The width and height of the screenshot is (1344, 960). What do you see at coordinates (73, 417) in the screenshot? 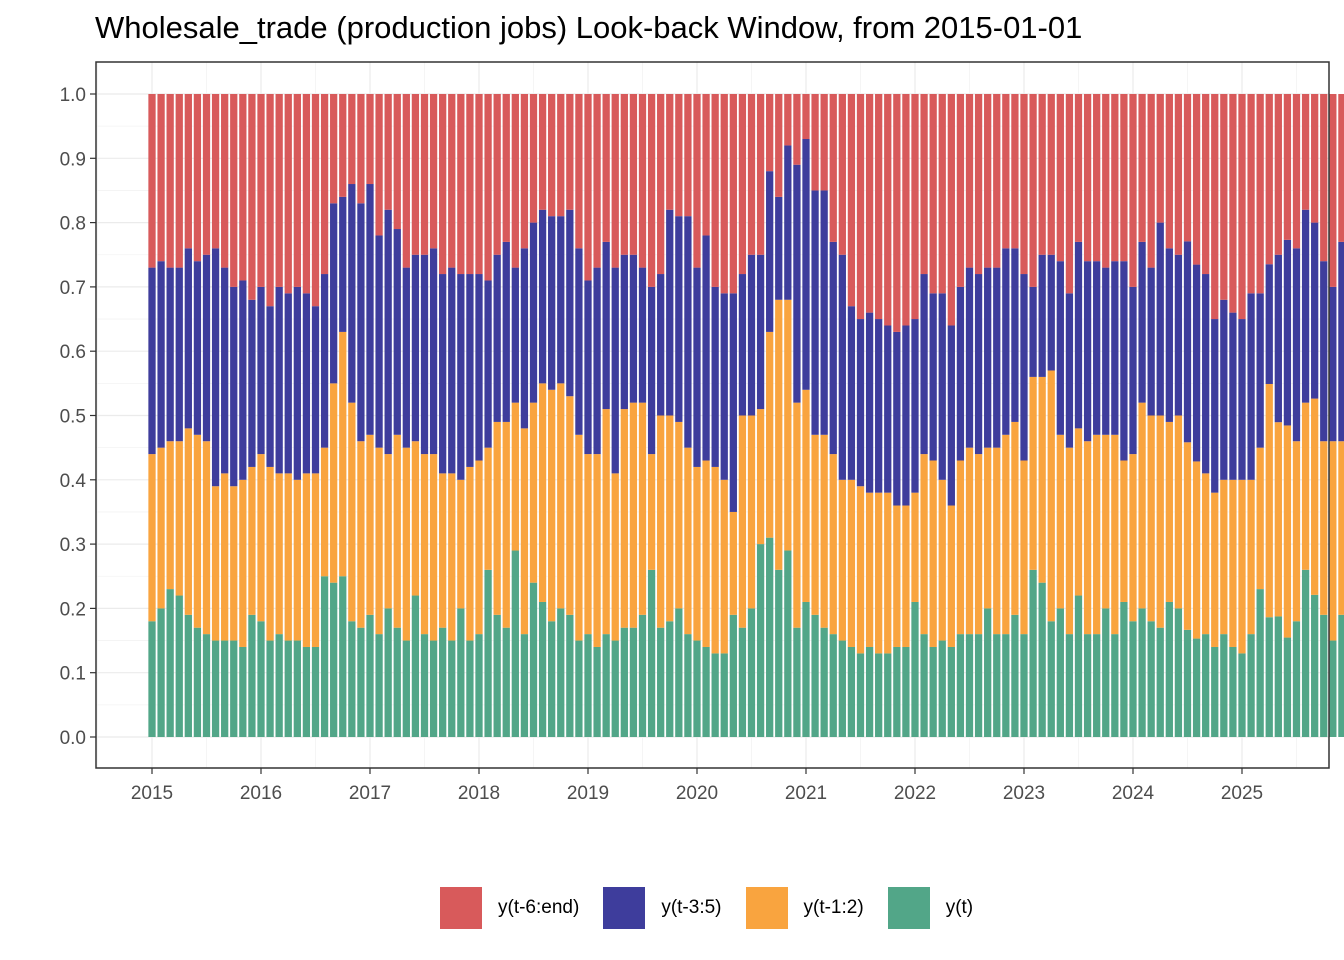
I see `y-tick-label: 0.5` at bounding box center [73, 417].